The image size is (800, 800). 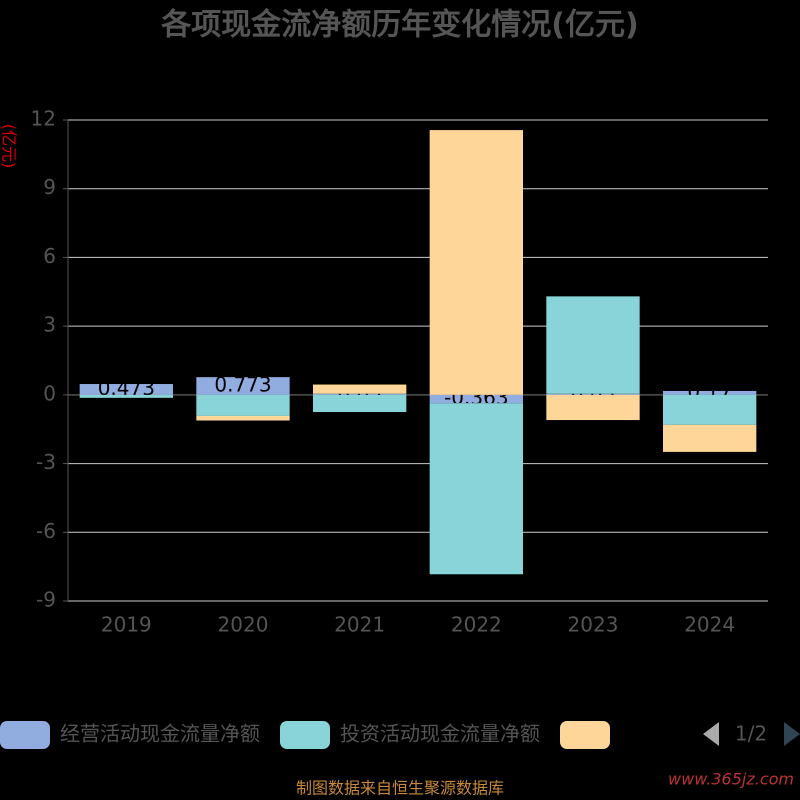 What do you see at coordinates (49, 187) in the screenshot?
I see `y-tick-label: 9` at bounding box center [49, 187].